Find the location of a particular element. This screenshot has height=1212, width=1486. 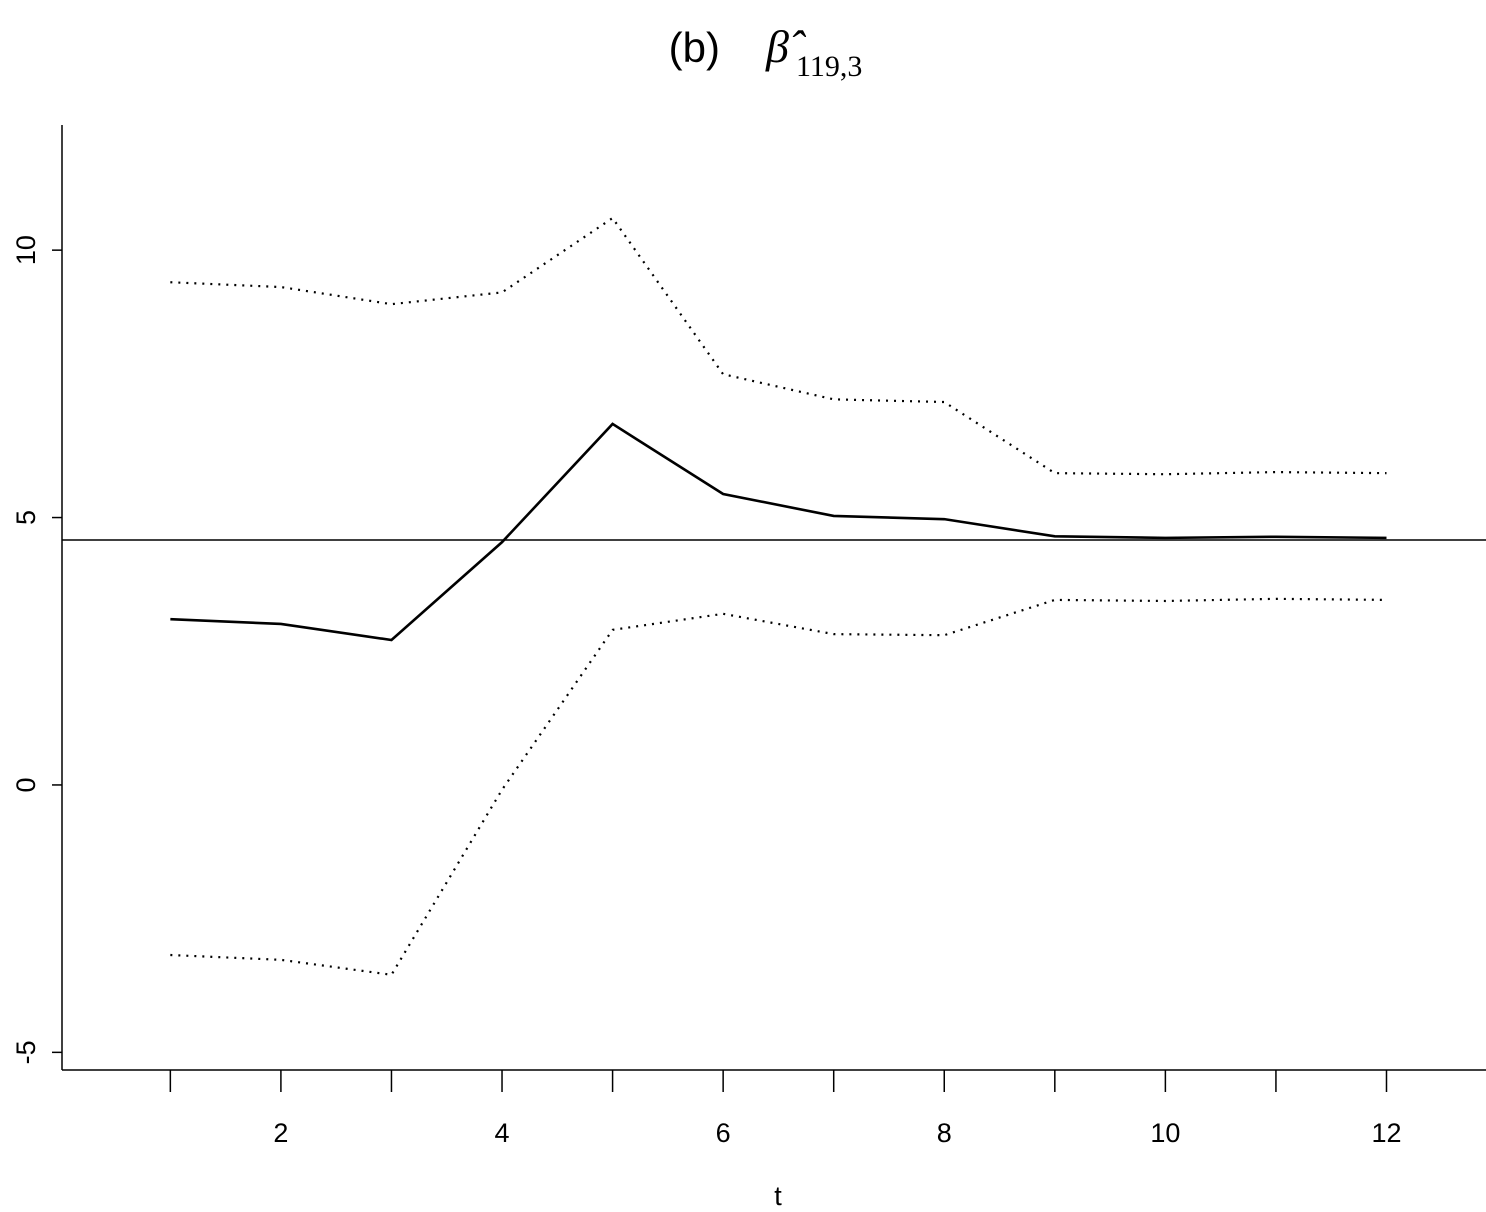

y-tick-label: 10 is located at coordinates (26, 250).